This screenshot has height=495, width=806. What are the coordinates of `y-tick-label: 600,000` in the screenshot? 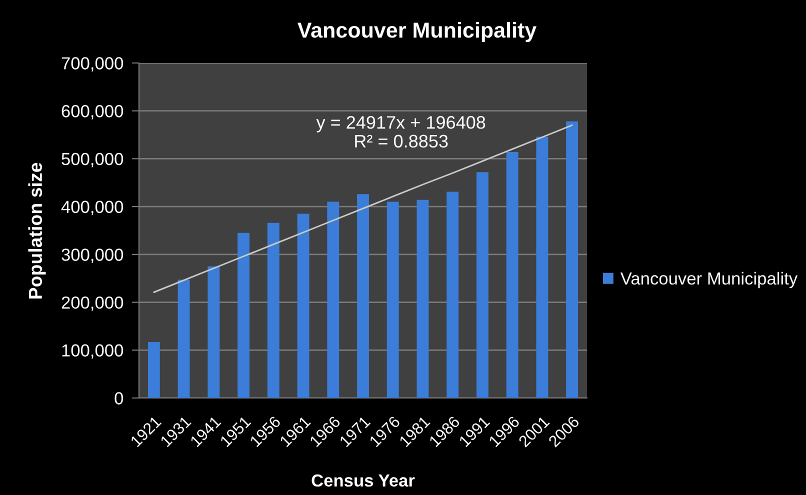 It's located at (93, 112).